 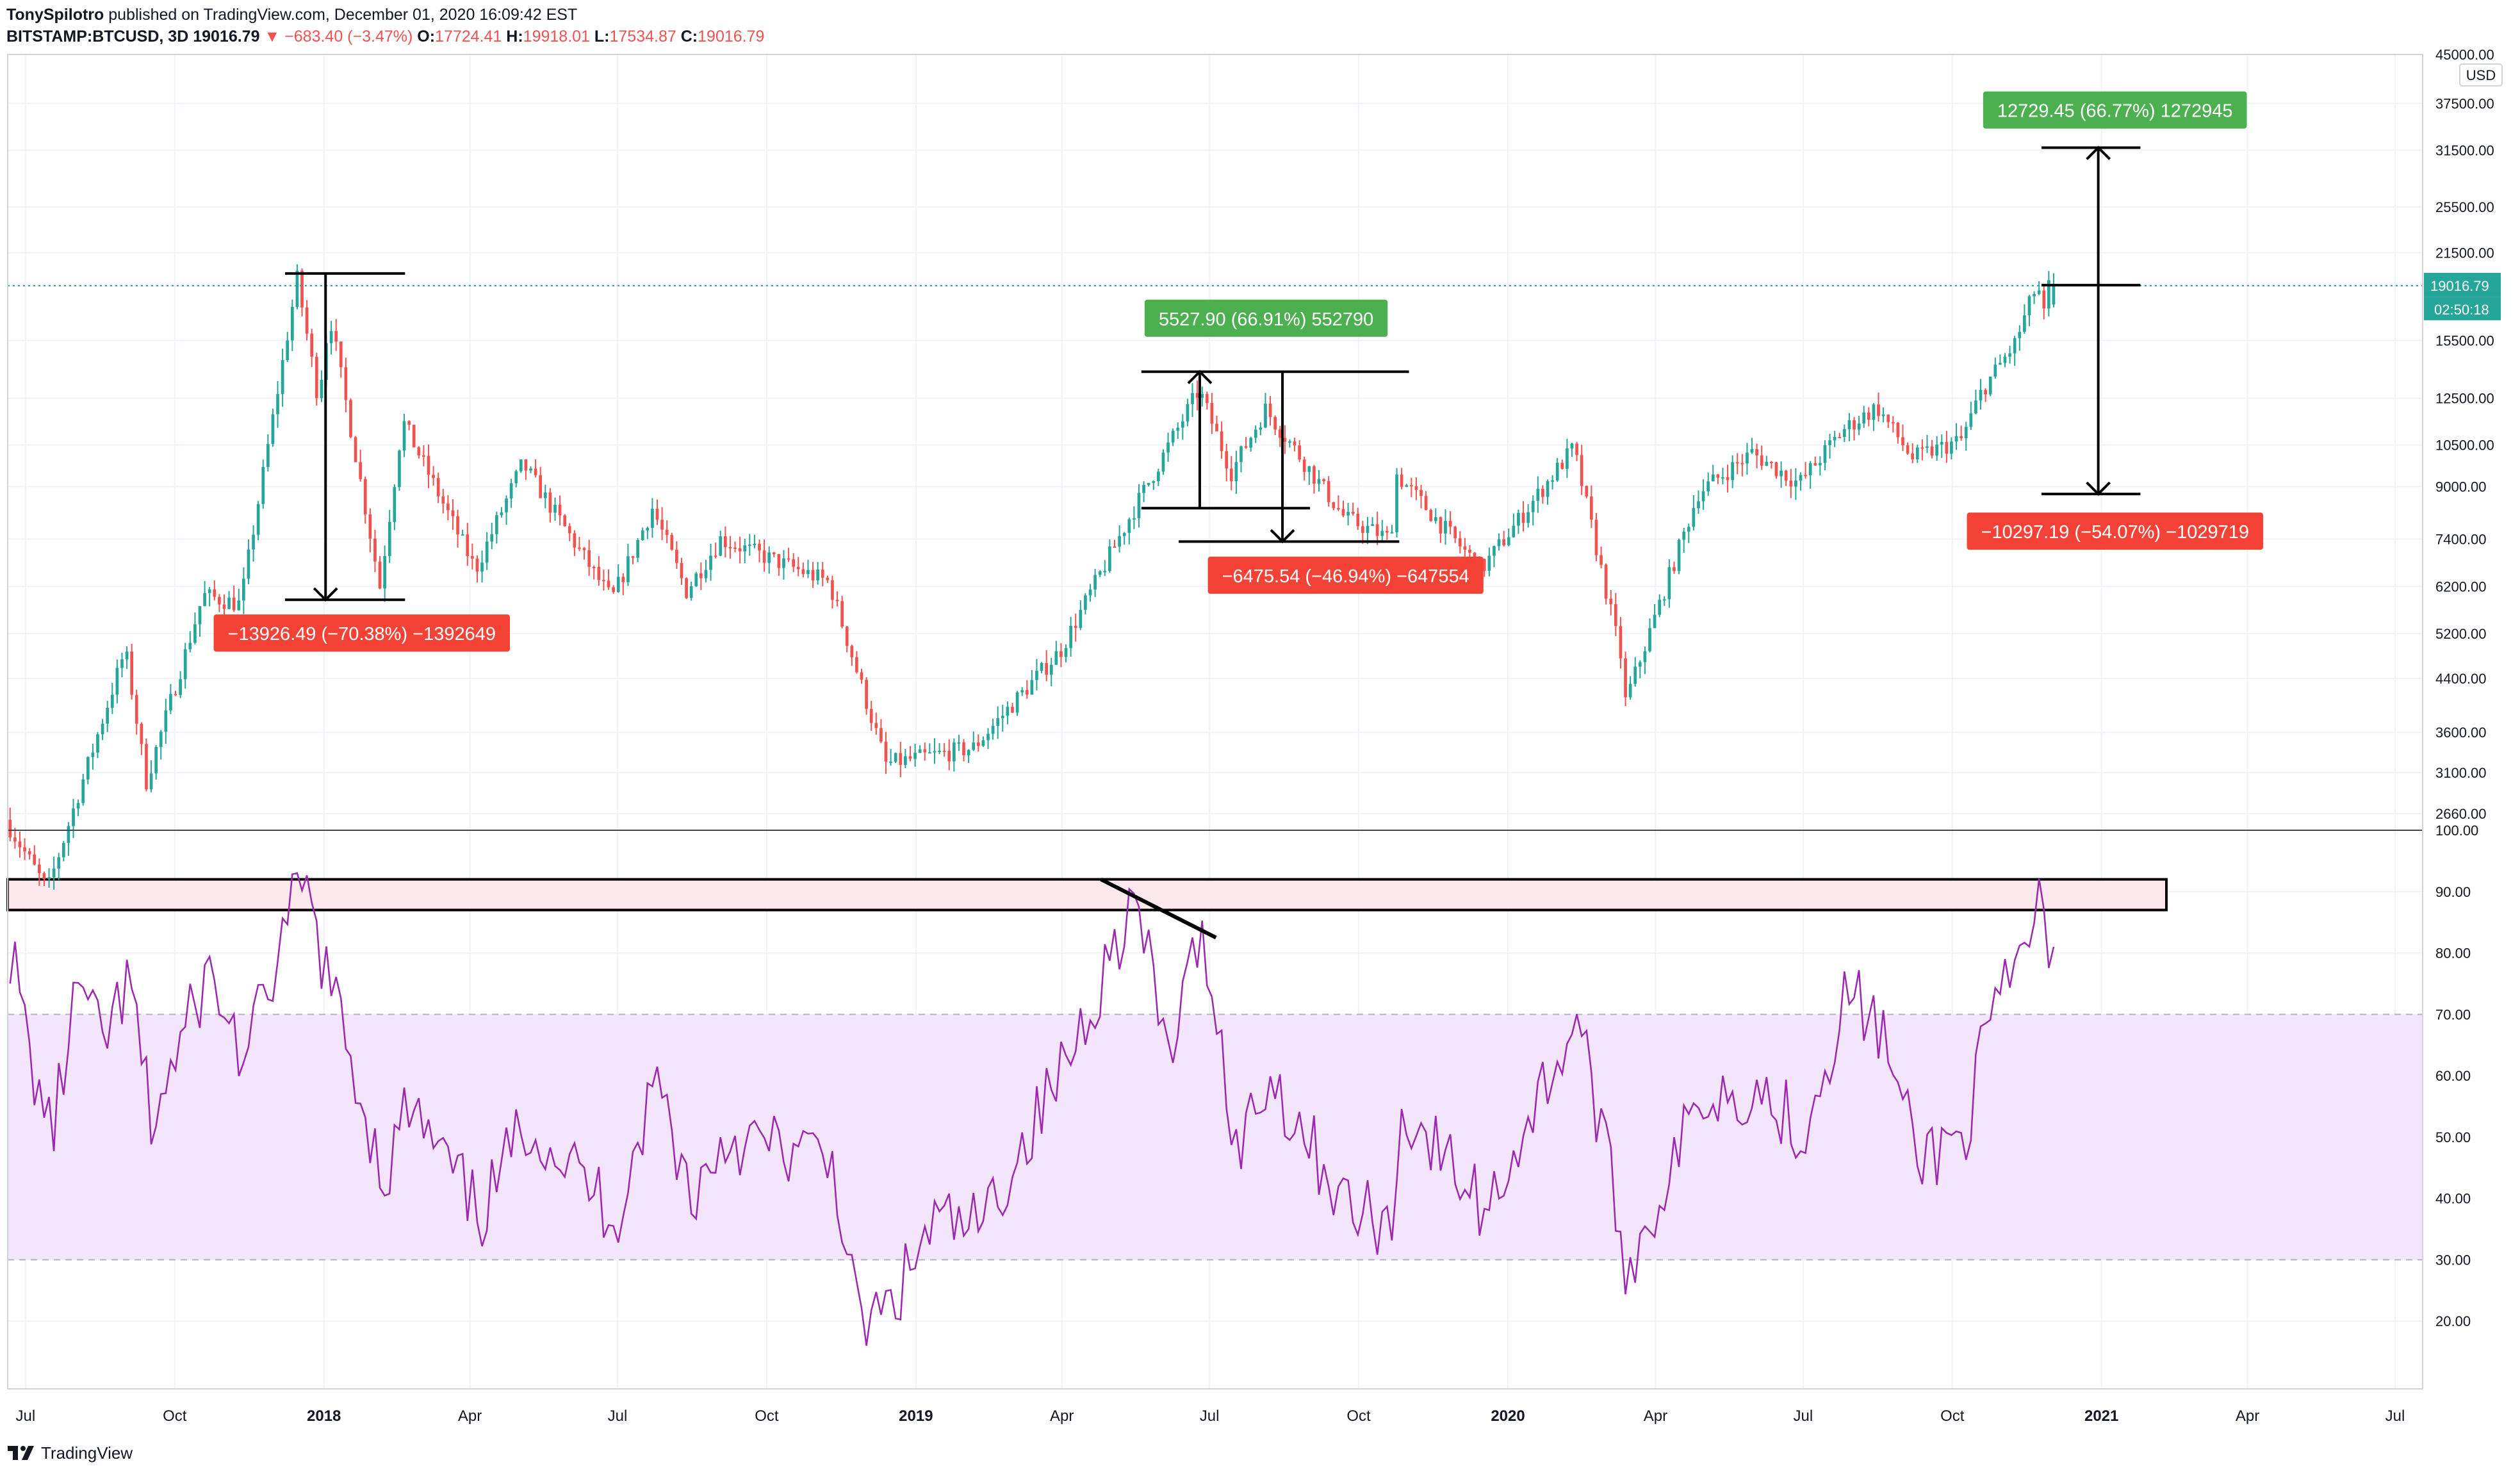 What do you see at coordinates (2463, 308) in the screenshot?
I see `bar-countdown-badge: 02:50:18` at bounding box center [2463, 308].